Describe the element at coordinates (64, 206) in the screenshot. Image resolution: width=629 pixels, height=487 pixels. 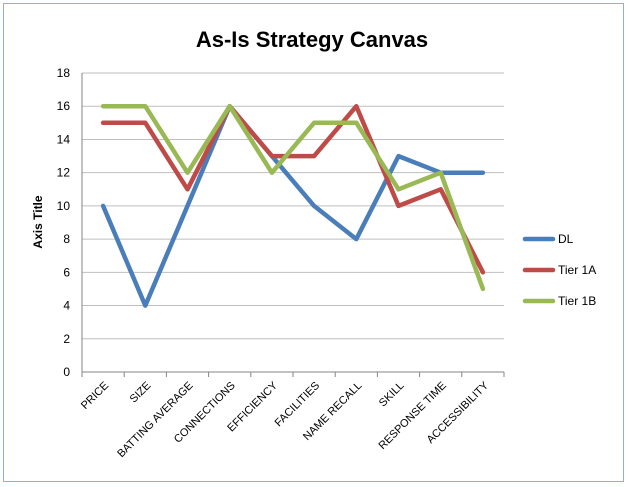
I see `y-tick-label-10: 10` at that location.